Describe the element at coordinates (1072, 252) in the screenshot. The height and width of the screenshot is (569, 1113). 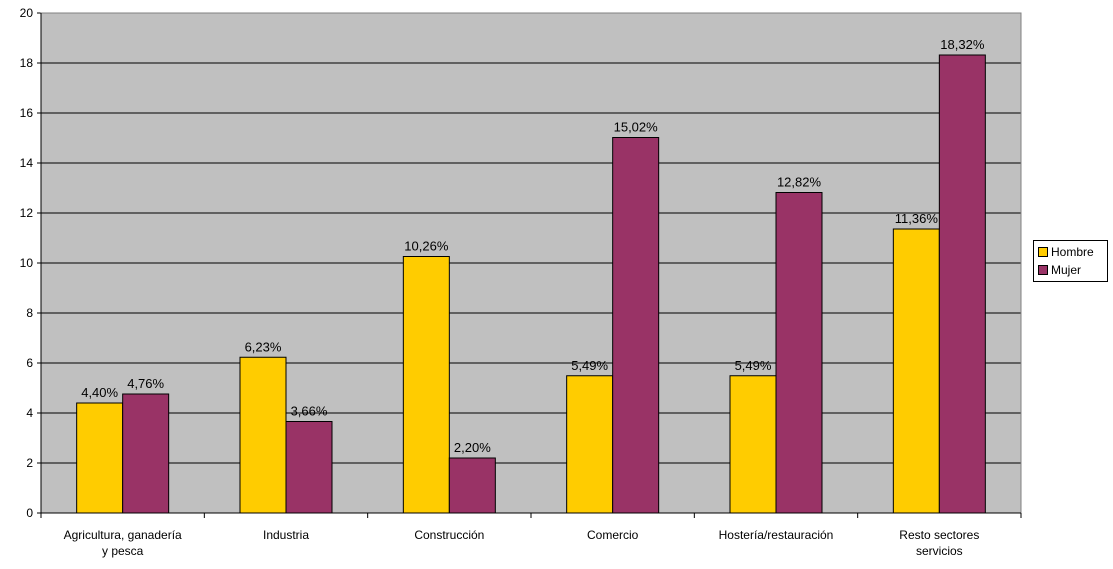
I see `legend-label-hombre: Hombre` at that location.